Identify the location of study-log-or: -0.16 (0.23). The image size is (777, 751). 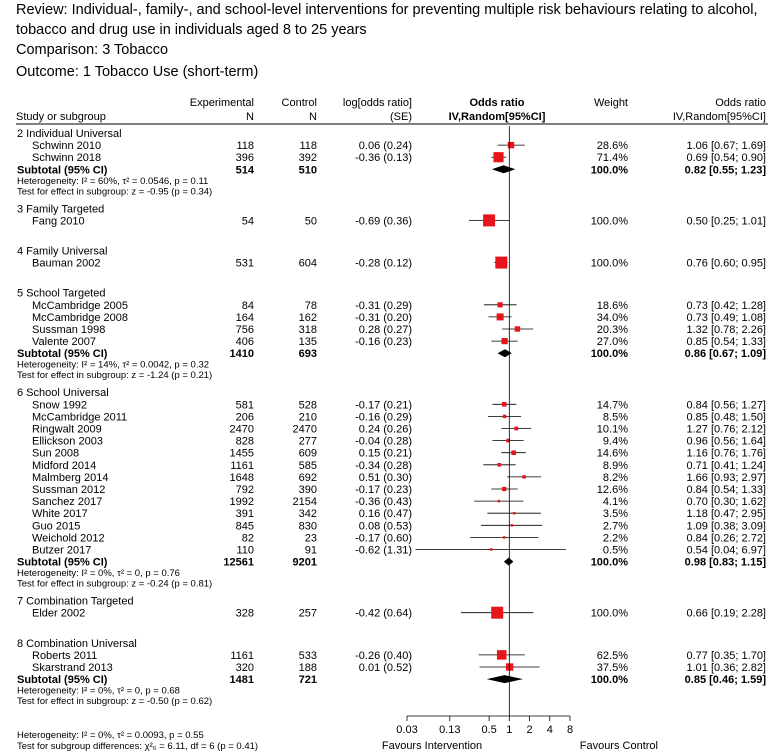
(383, 342).